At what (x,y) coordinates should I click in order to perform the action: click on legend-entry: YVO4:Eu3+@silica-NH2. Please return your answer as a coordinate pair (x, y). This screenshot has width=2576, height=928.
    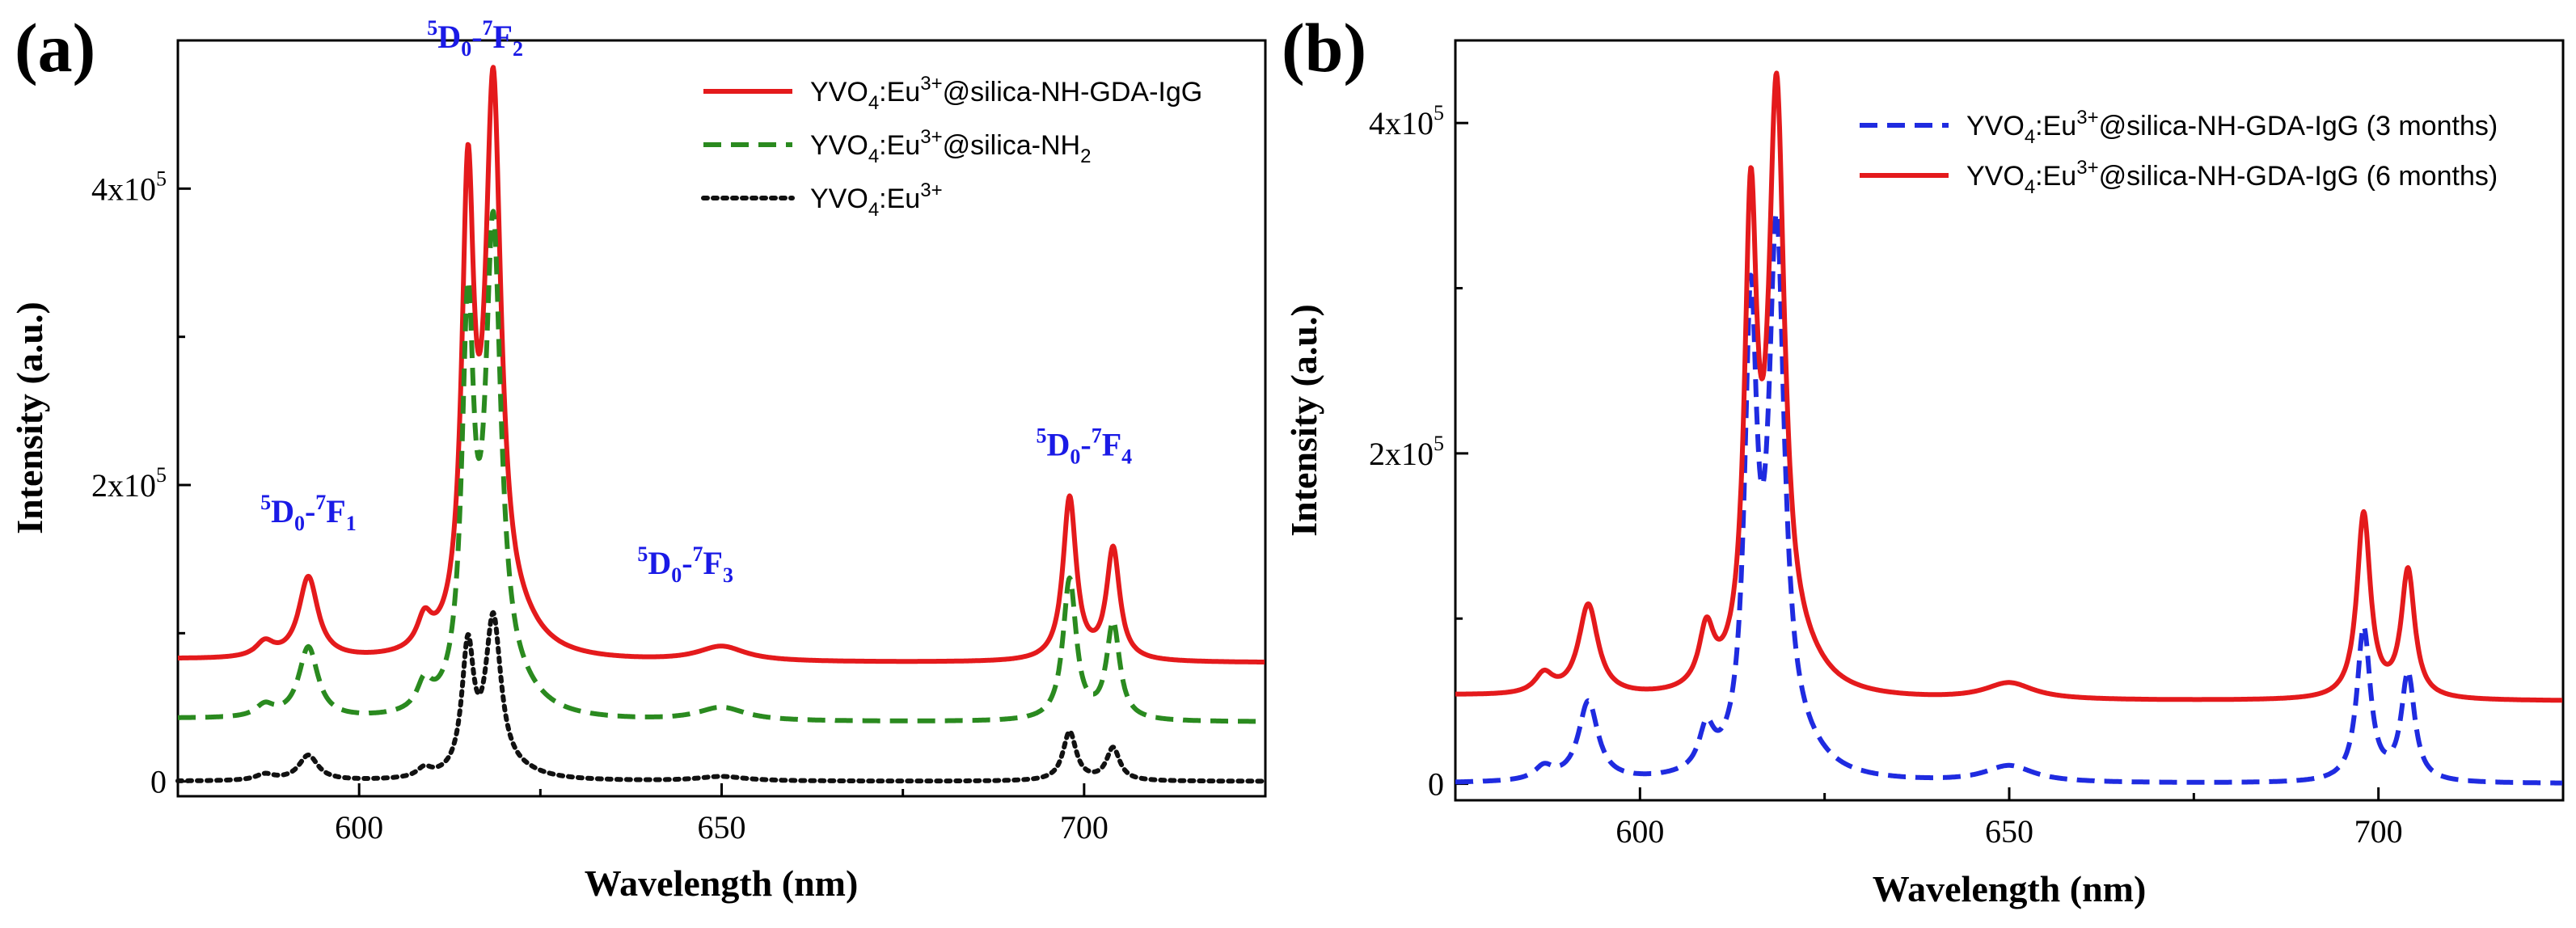
    Looking at the image, I should click on (950, 146).